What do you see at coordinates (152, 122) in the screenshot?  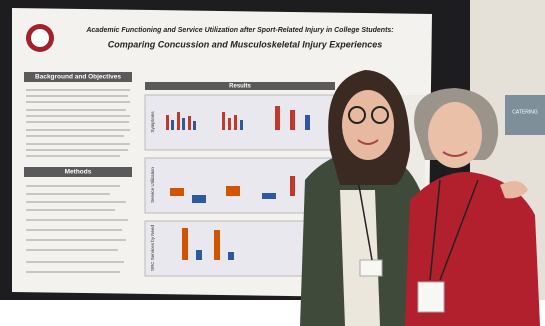 I see `panel-label: Symptoms` at bounding box center [152, 122].